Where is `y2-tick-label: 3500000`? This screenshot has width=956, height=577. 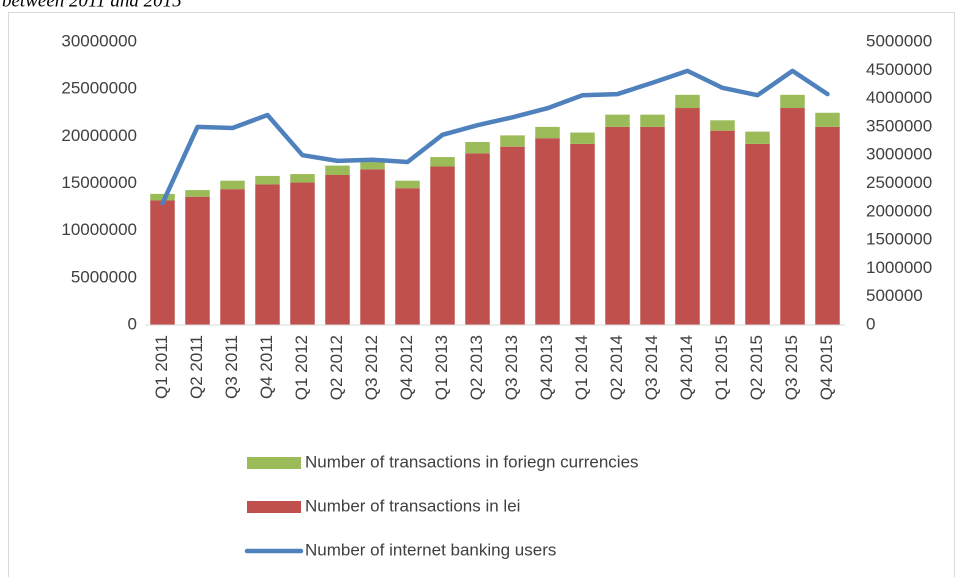 y2-tick-label: 3500000 is located at coordinates (899, 125).